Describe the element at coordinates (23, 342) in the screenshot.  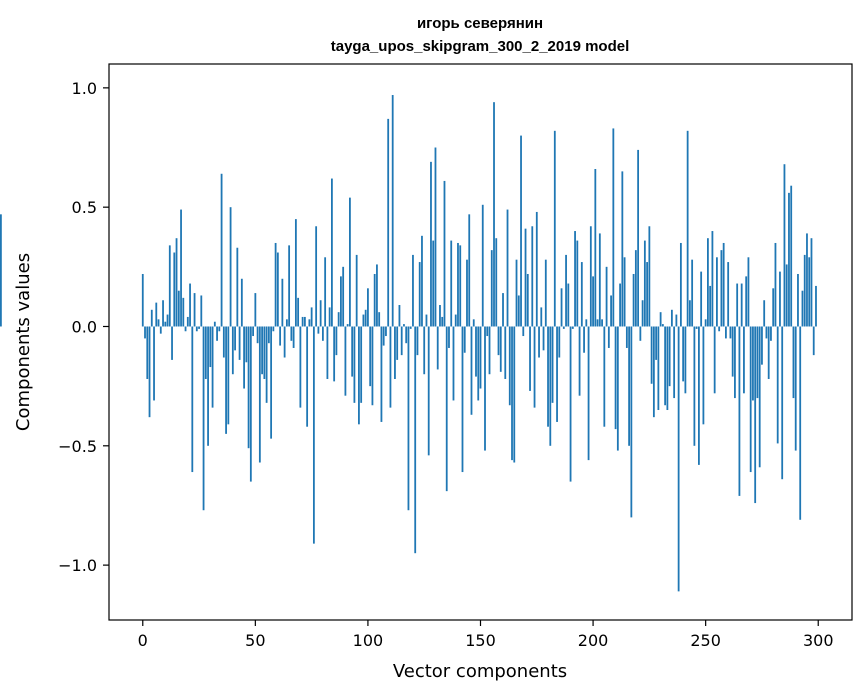
I see `y-axis-label: Components values` at that location.